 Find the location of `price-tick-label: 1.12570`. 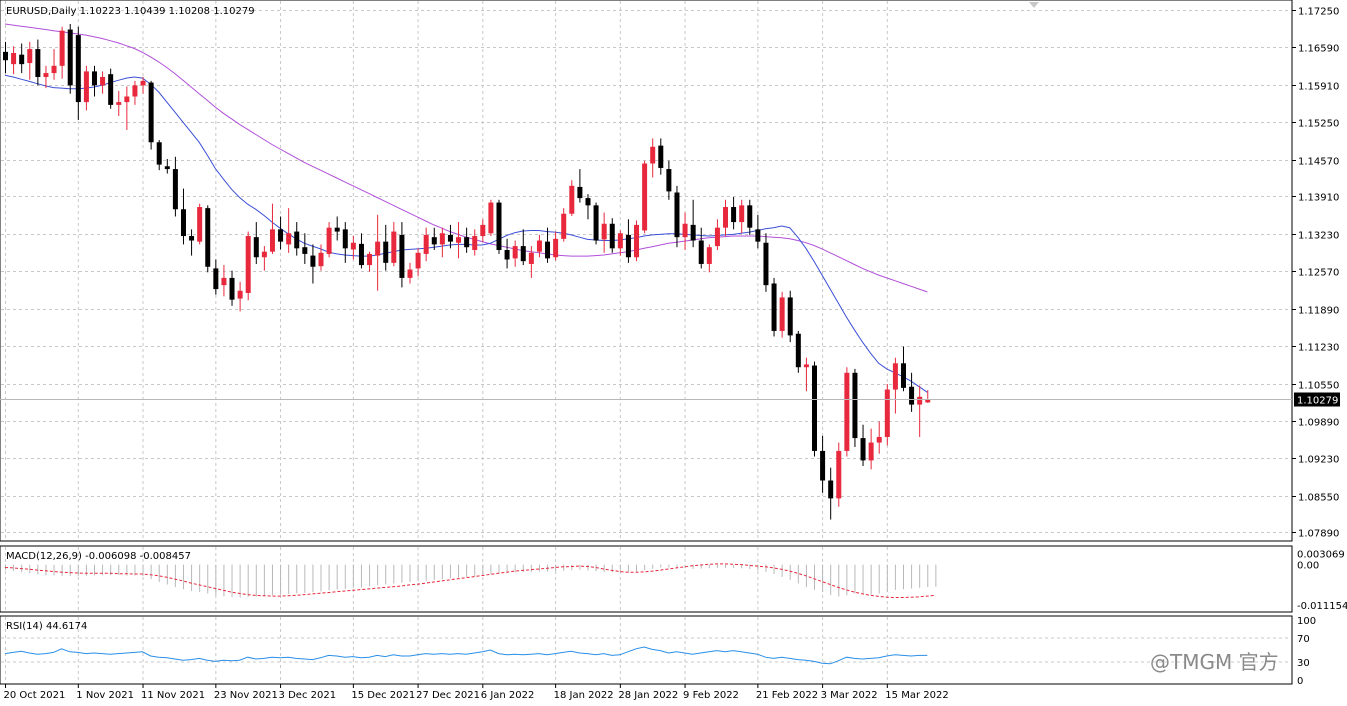

price-tick-label: 1.12570 is located at coordinates (1318, 273).